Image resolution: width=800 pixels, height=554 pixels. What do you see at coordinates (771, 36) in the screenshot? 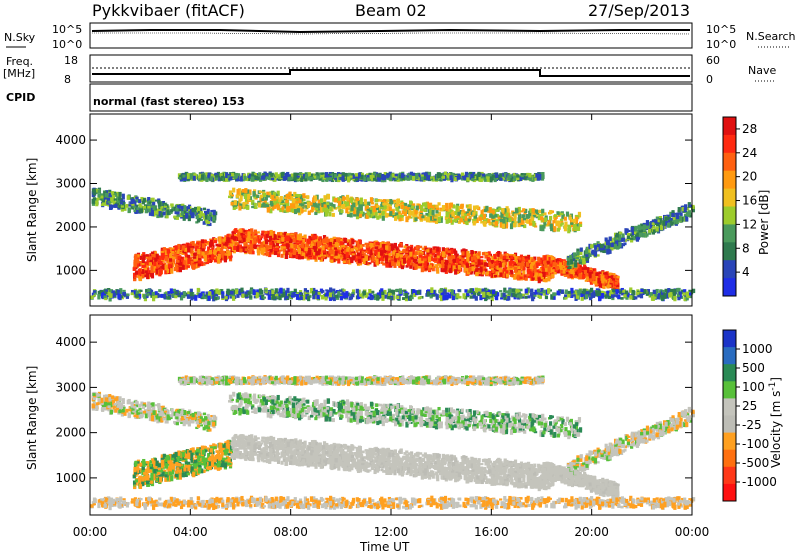
I see `search-label: N.Search` at bounding box center [771, 36].